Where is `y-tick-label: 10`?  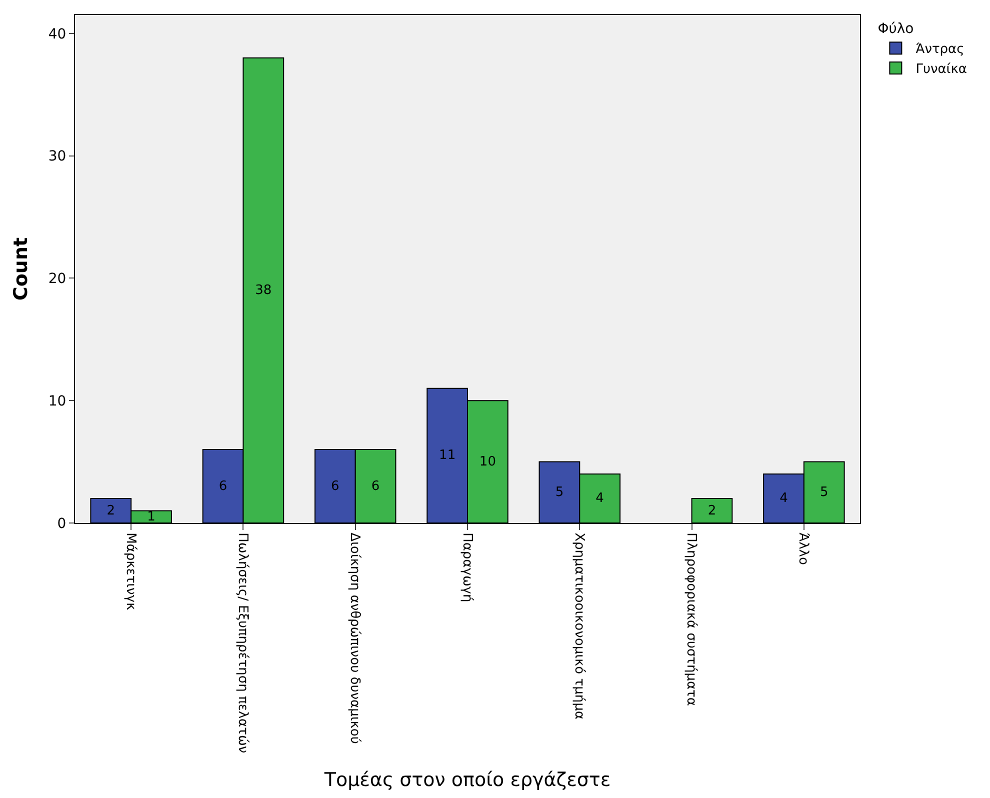
y-tick-label: 10 is located at coordinates (57, 401).